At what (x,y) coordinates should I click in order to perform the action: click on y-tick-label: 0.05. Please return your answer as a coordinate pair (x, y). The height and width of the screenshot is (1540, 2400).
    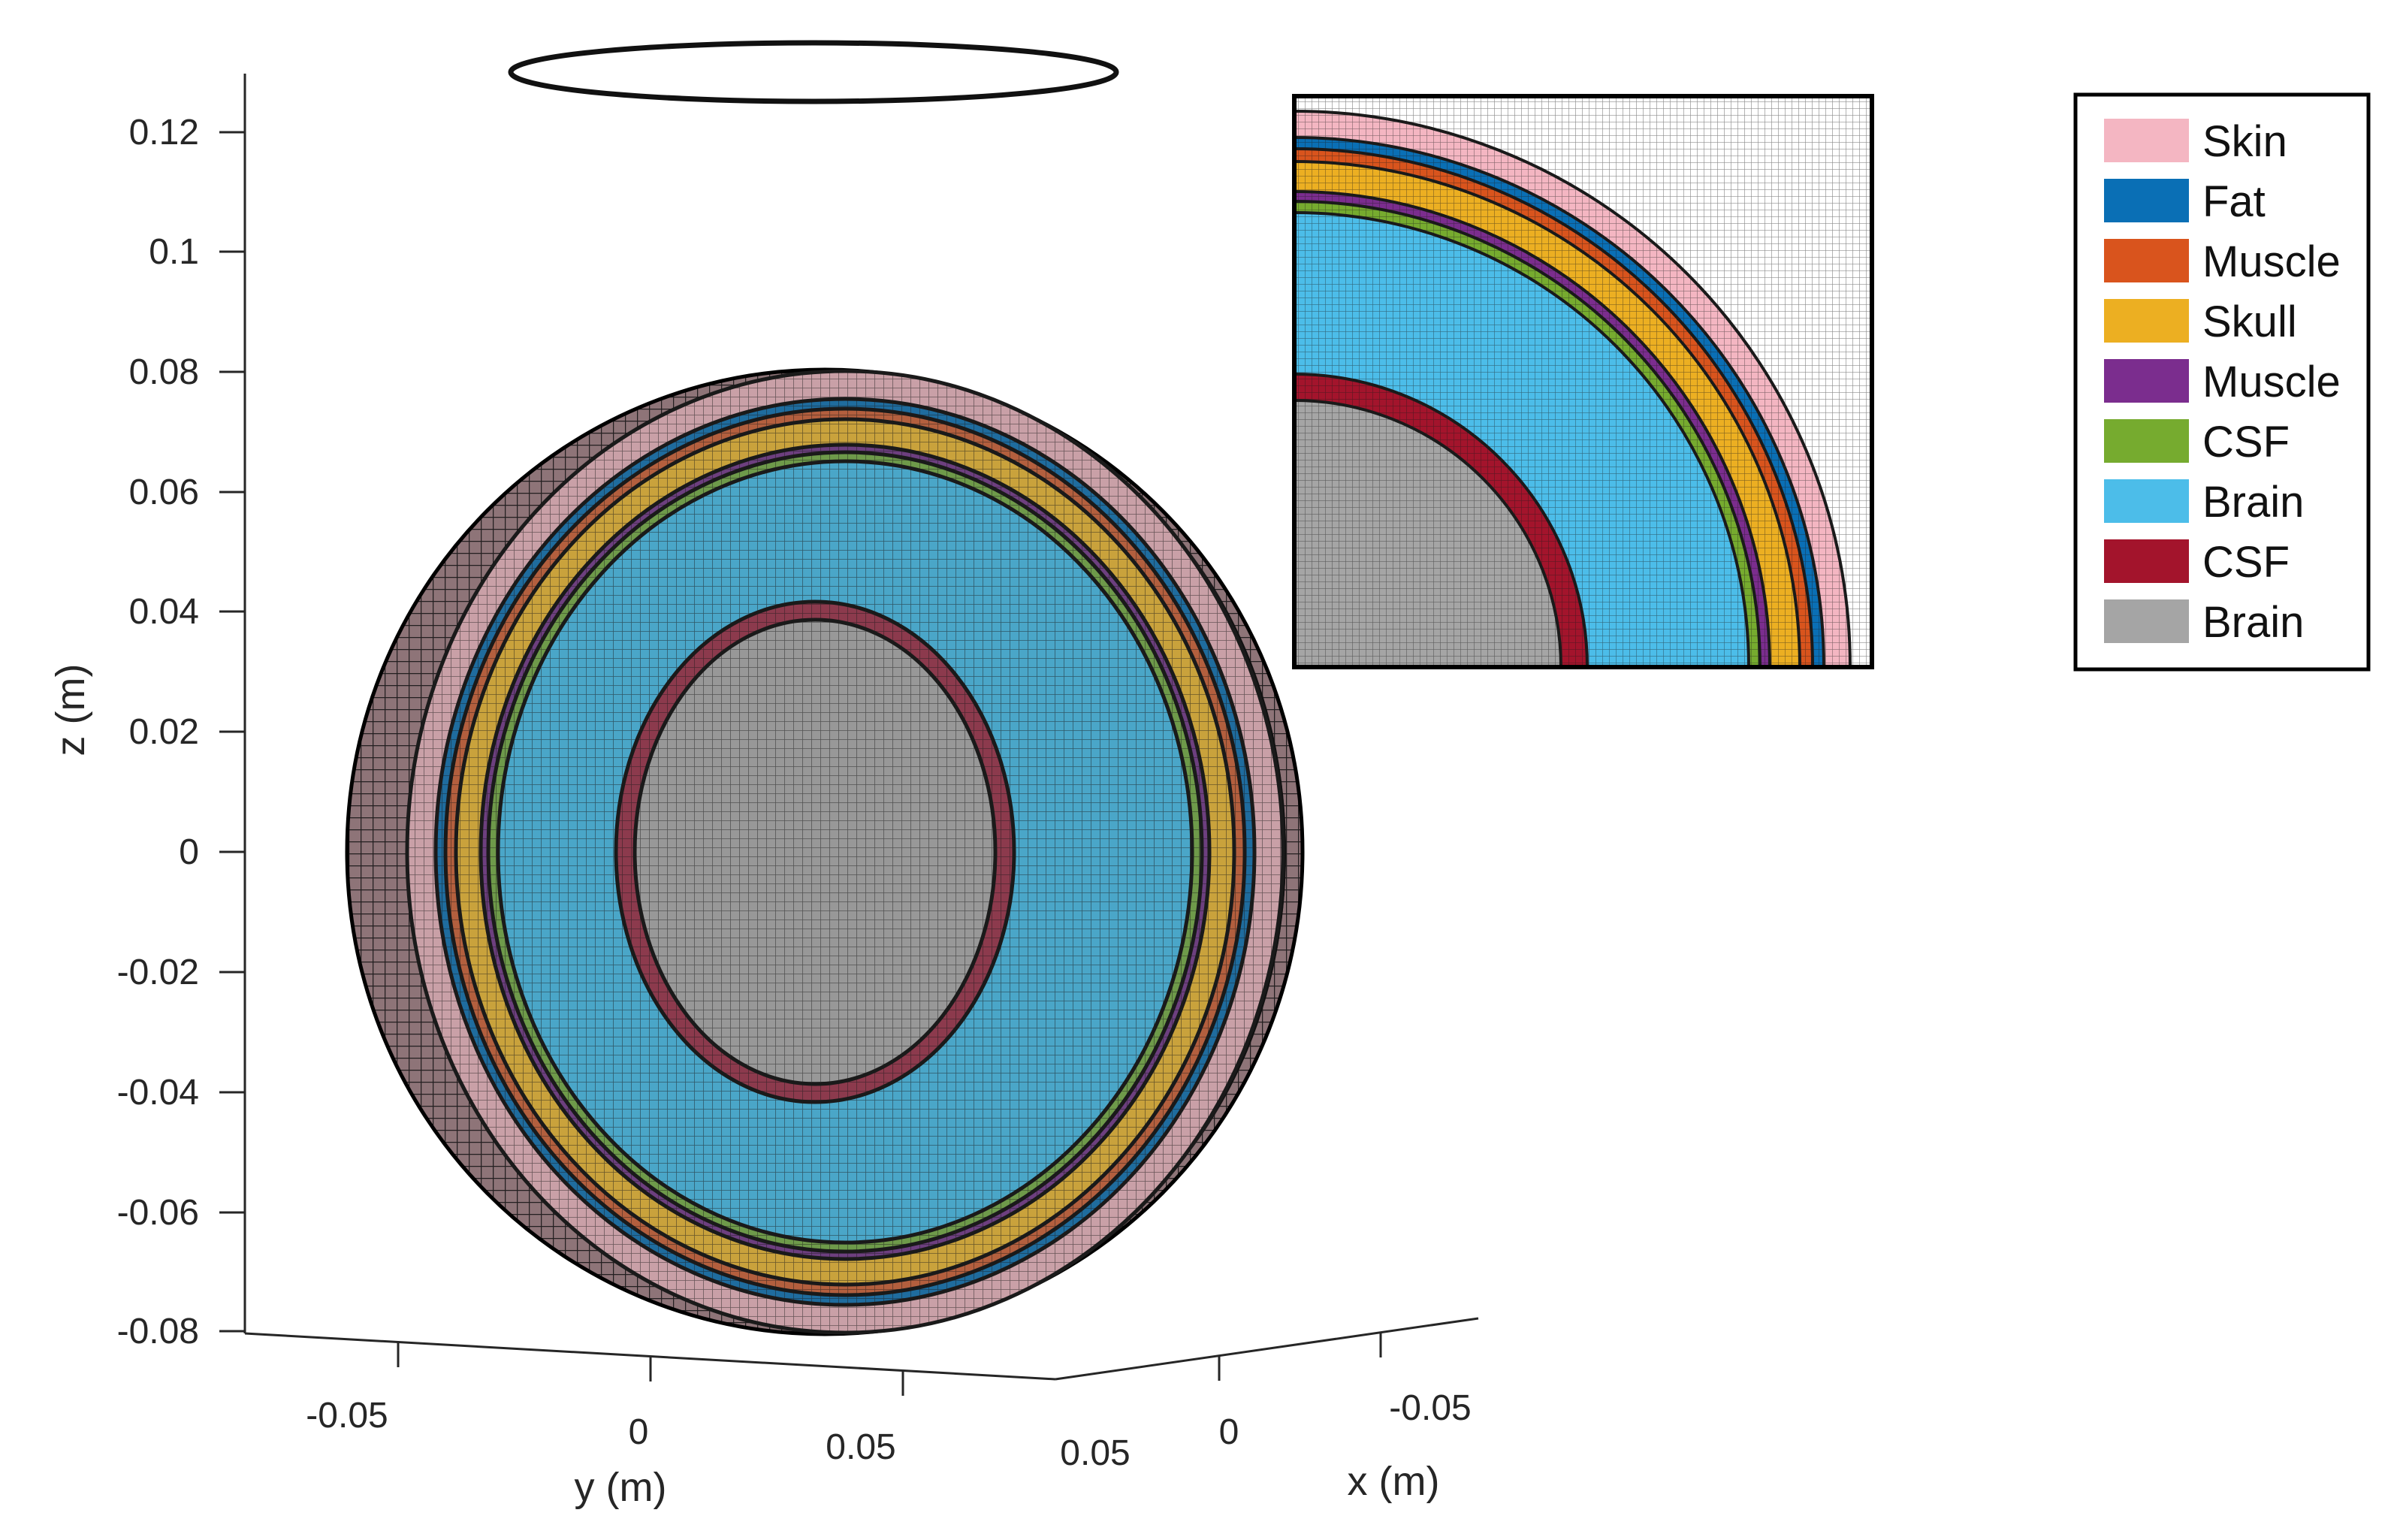
    Looking at the image, I should click on (860, 1447).